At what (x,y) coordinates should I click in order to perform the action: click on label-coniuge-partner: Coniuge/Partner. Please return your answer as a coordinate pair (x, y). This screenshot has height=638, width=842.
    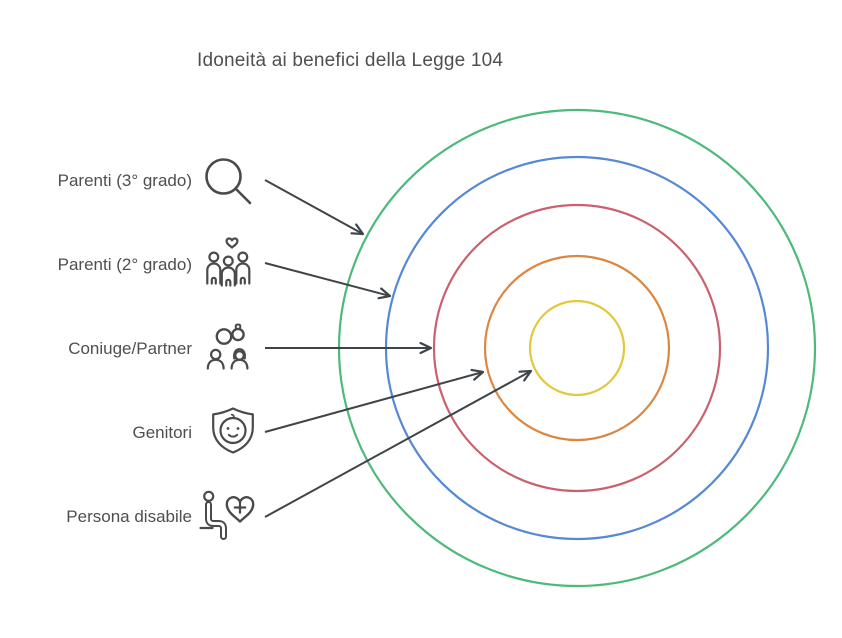
    Looking at the image, I should click on (130, 348).